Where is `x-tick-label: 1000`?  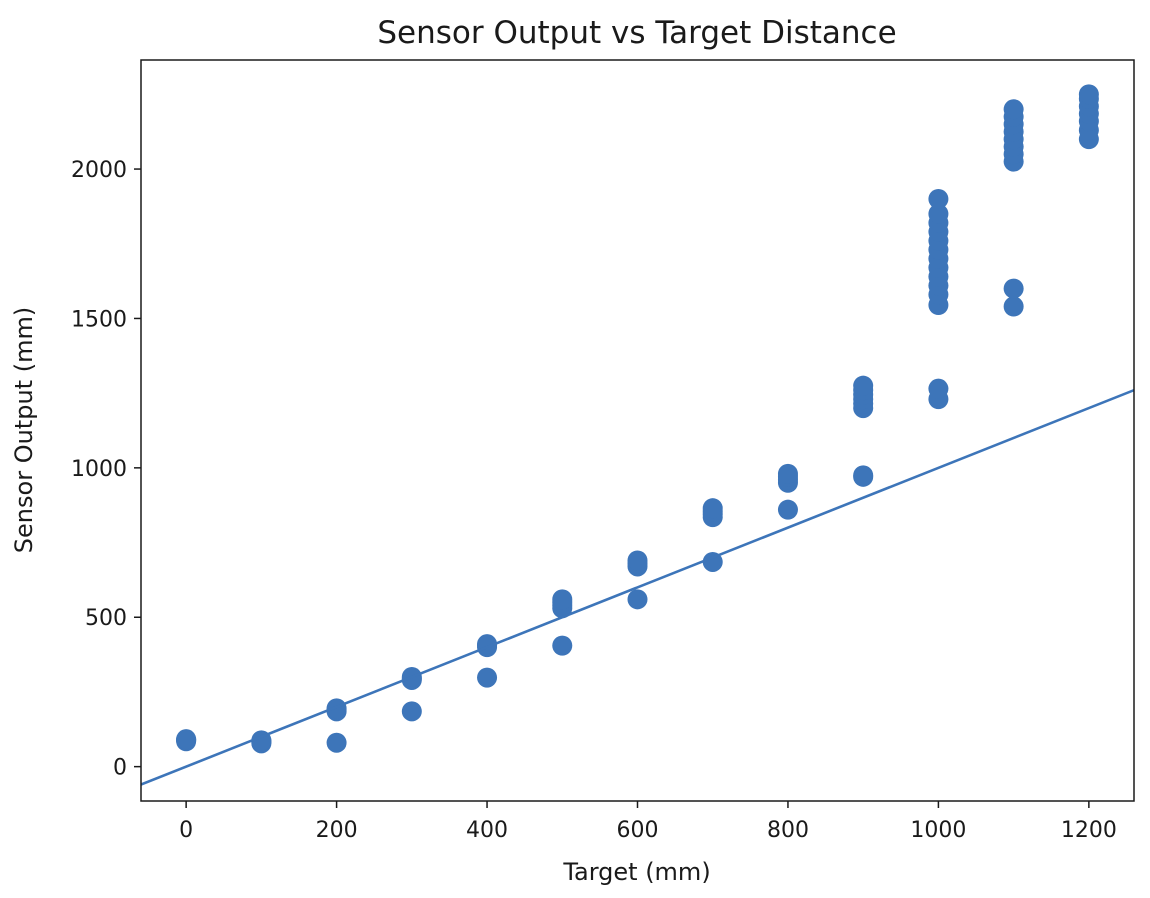 x-tick-label: 1000 is located at coordinates (938, 830).